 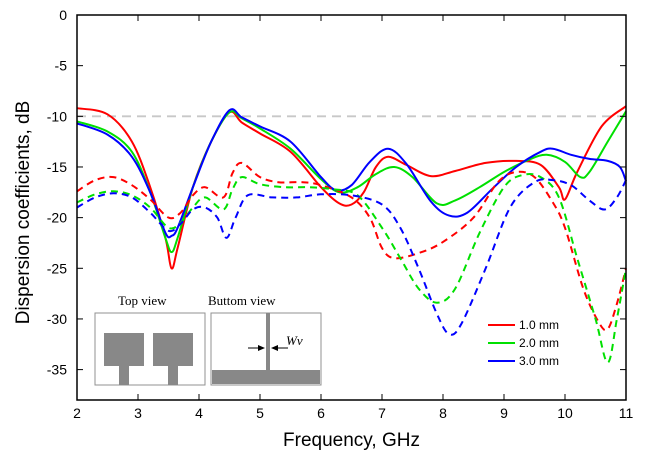 What do you see at coordinates (268, 342) in the screenshot?
I see `ground-slot-strip` at bounding box center [268, 342].